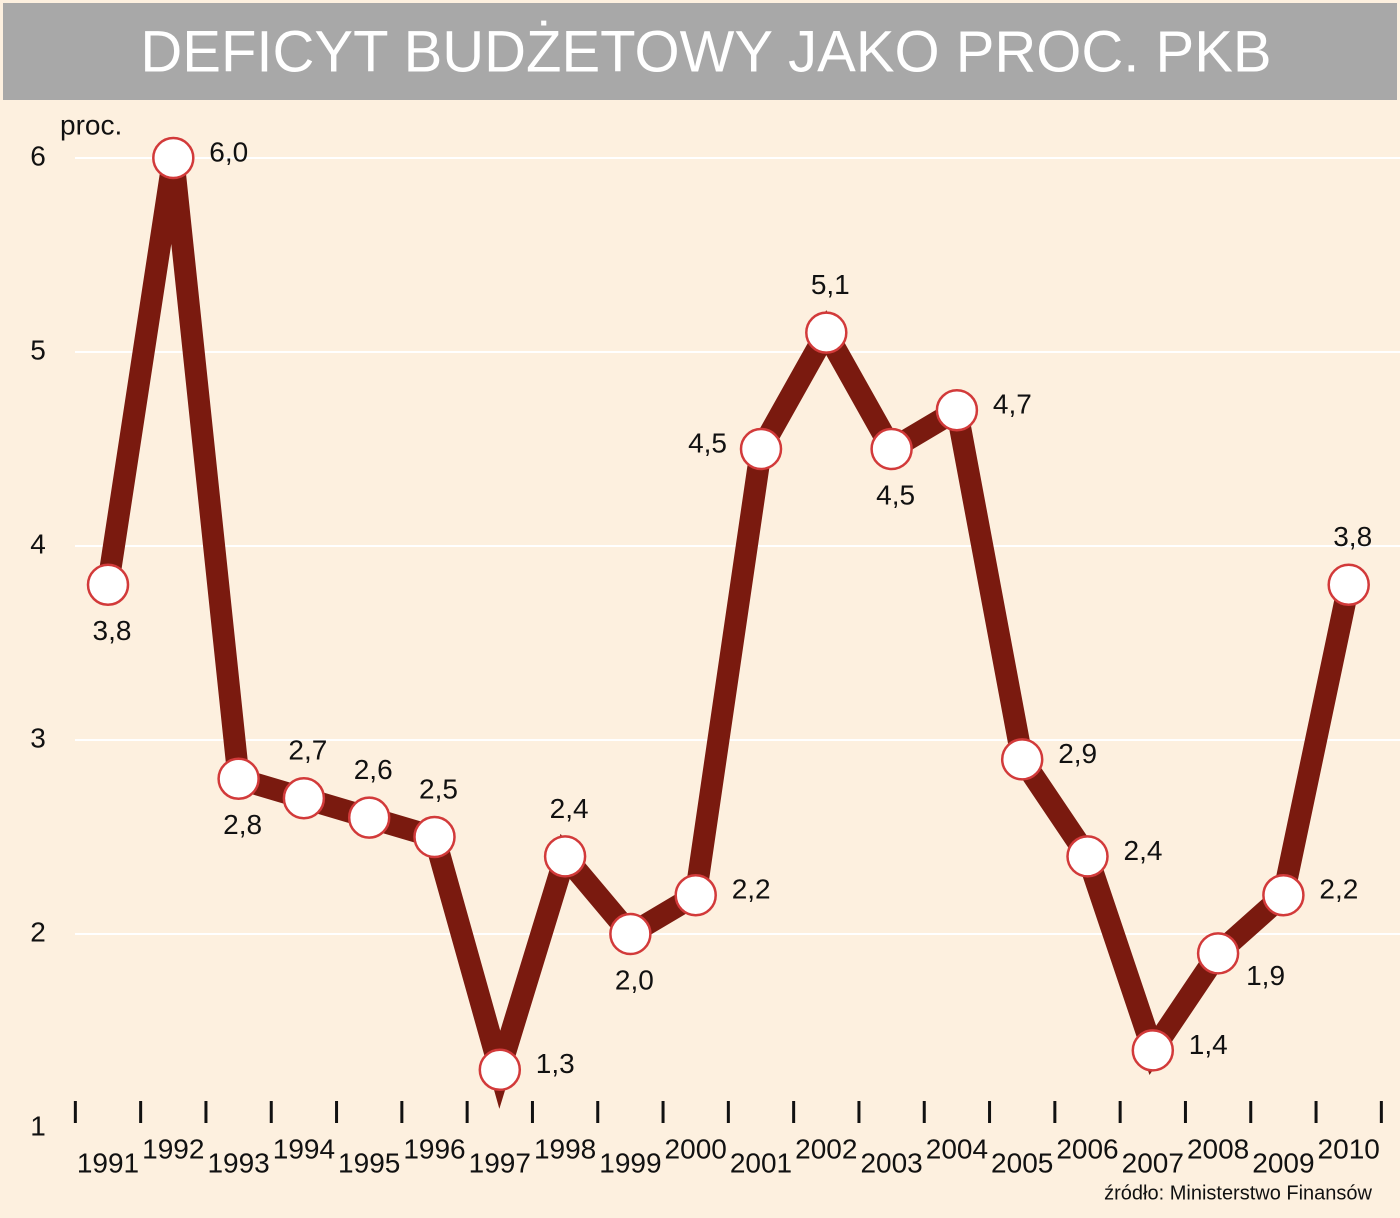 The width and height of the screenshot is (1400, 1218). Describe the element at coordinates (957, 1148) in the screenshot. I see `x-tick-label: 2004` at that location.